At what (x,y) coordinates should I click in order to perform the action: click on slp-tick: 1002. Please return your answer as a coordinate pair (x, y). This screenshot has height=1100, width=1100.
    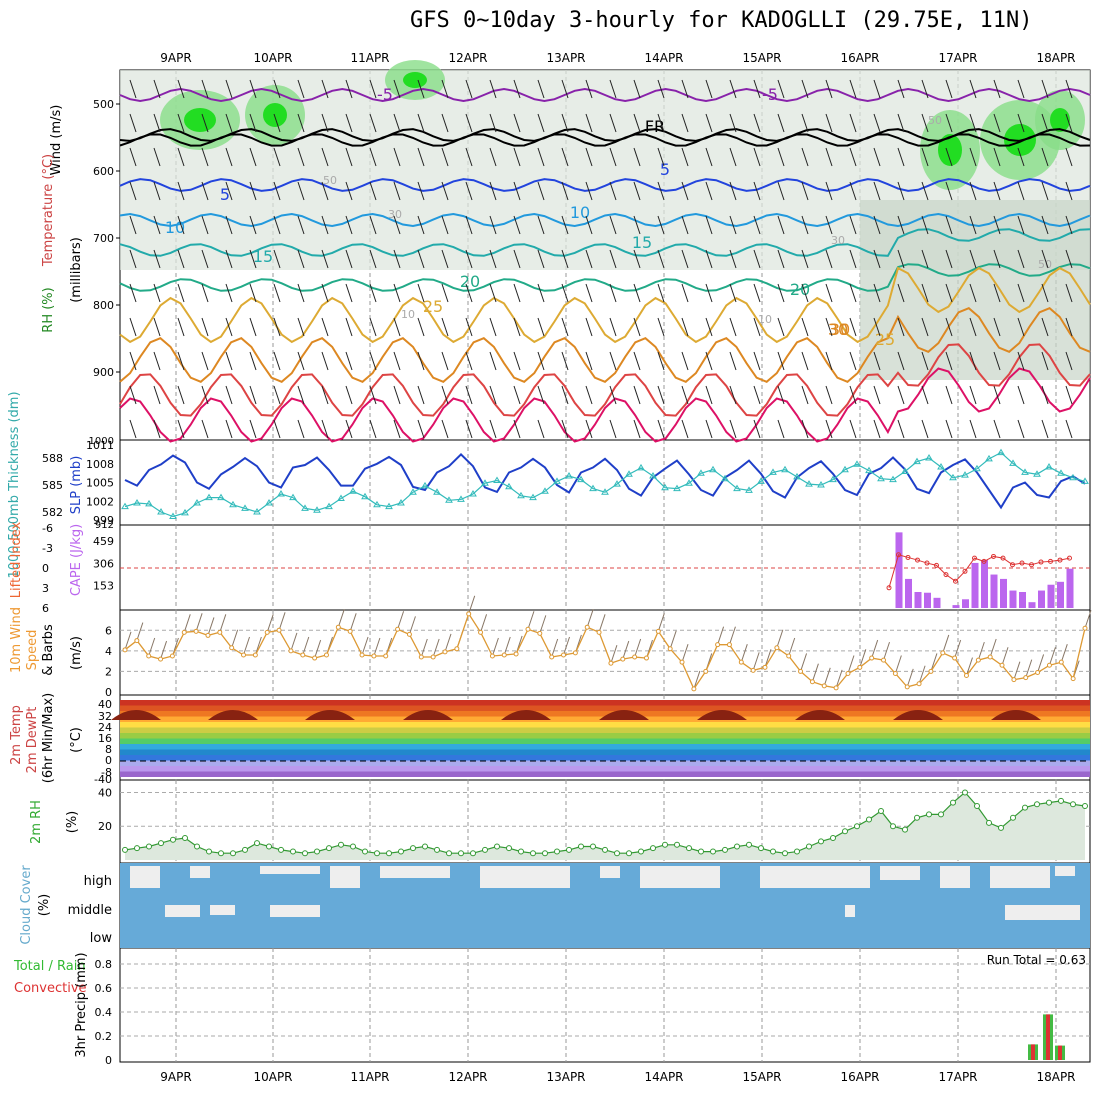
    Looking at the image, I should click on (100, 501).